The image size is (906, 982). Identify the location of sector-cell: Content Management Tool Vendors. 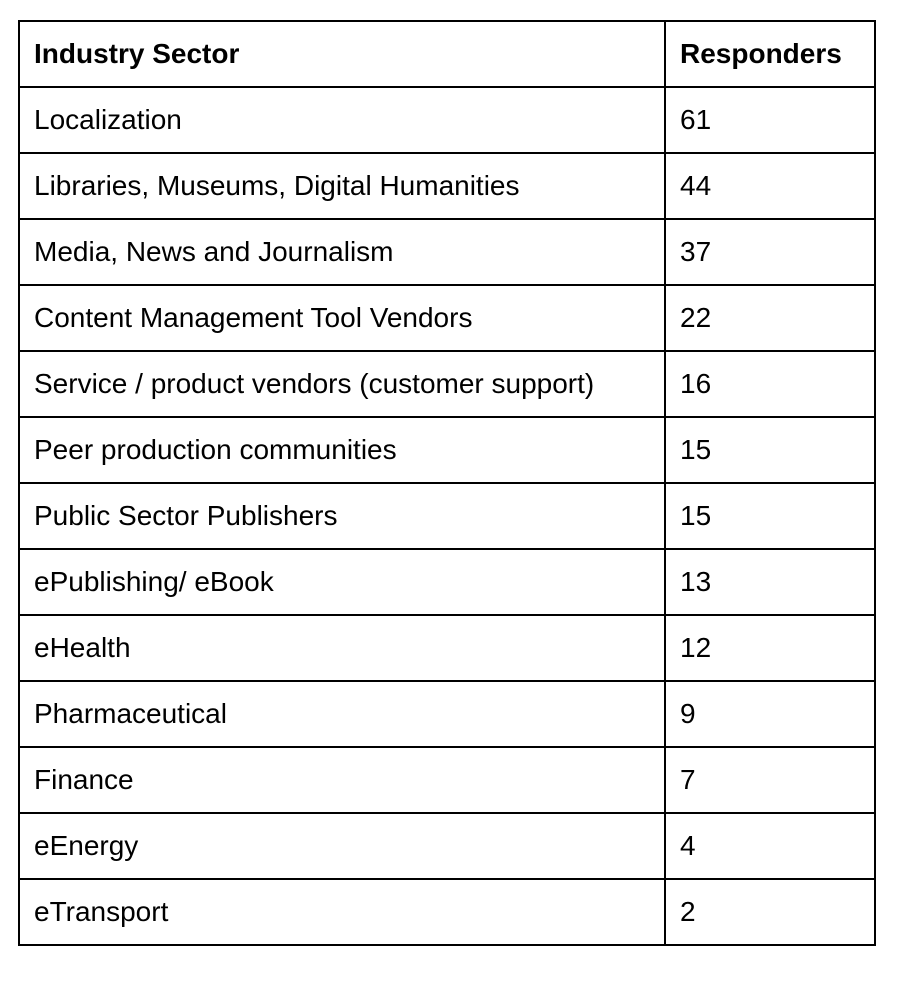
(342, 318).